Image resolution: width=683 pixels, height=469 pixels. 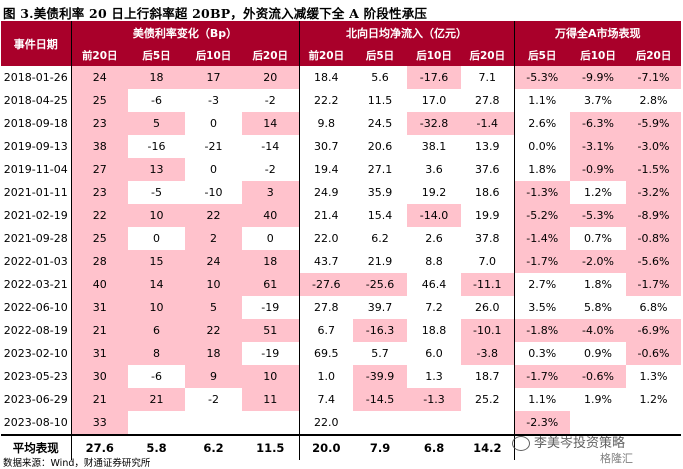 What do you see at coordinates (99, 307) in the screenshot?
I see `table-cell: 31` at bounding box center [99, 307].